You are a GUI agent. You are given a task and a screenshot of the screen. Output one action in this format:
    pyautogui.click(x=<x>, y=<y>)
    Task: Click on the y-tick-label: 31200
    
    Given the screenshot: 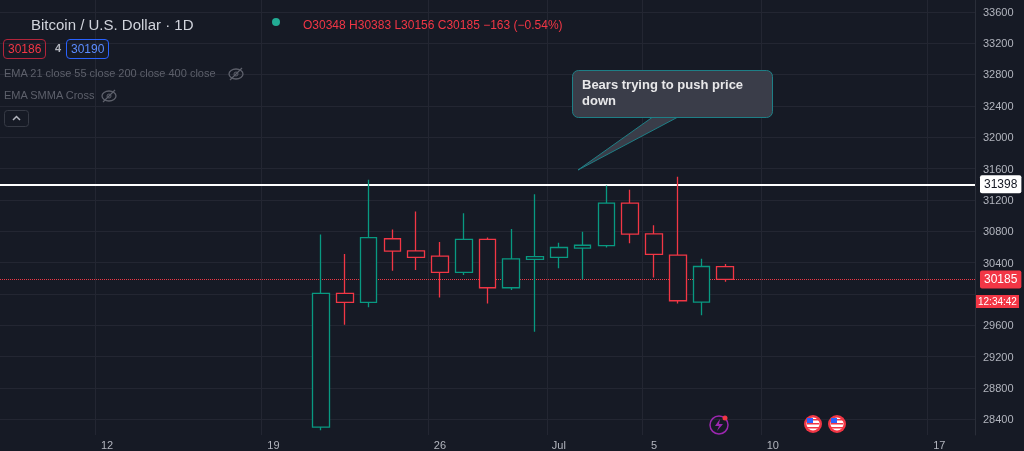 What is the action you would take?
    pyautogui.click(x=998, y=199)
    